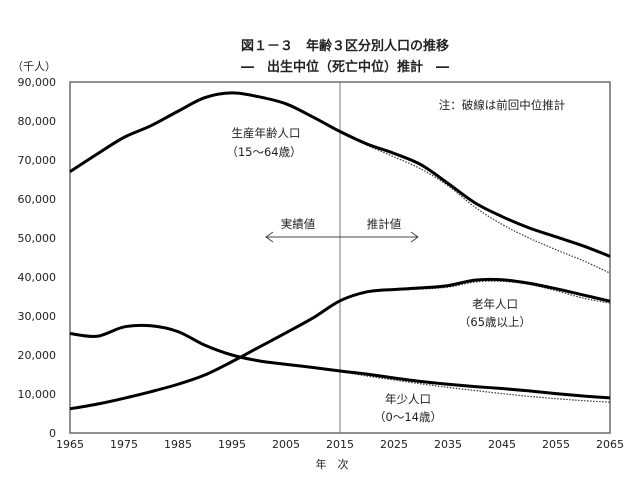 This screenshot has height=483, width=640. I want to click on y-tick-label: 20,000, so click(37, 355).